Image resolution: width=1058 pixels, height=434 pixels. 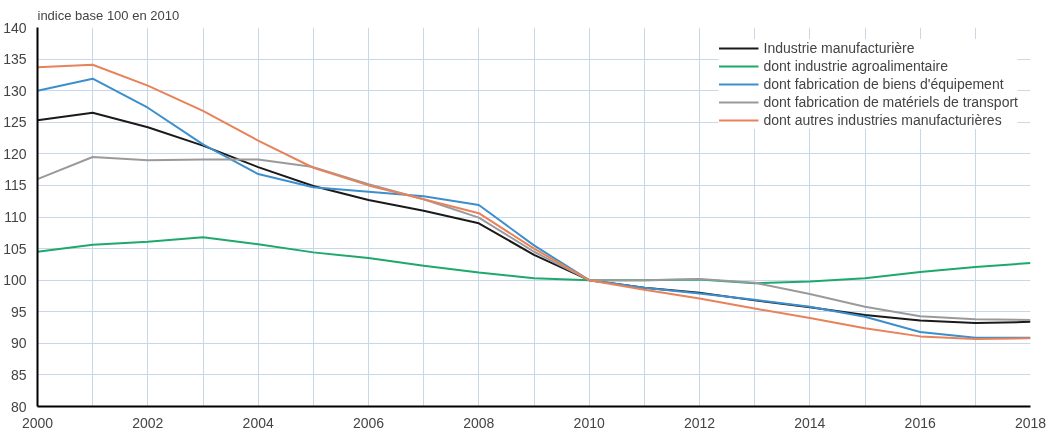 What do you see at coordinates (890, 102) in the screenshot?
I see `legend-label: dont fabrication de matériels de transport` at bounding box center [890, 102].